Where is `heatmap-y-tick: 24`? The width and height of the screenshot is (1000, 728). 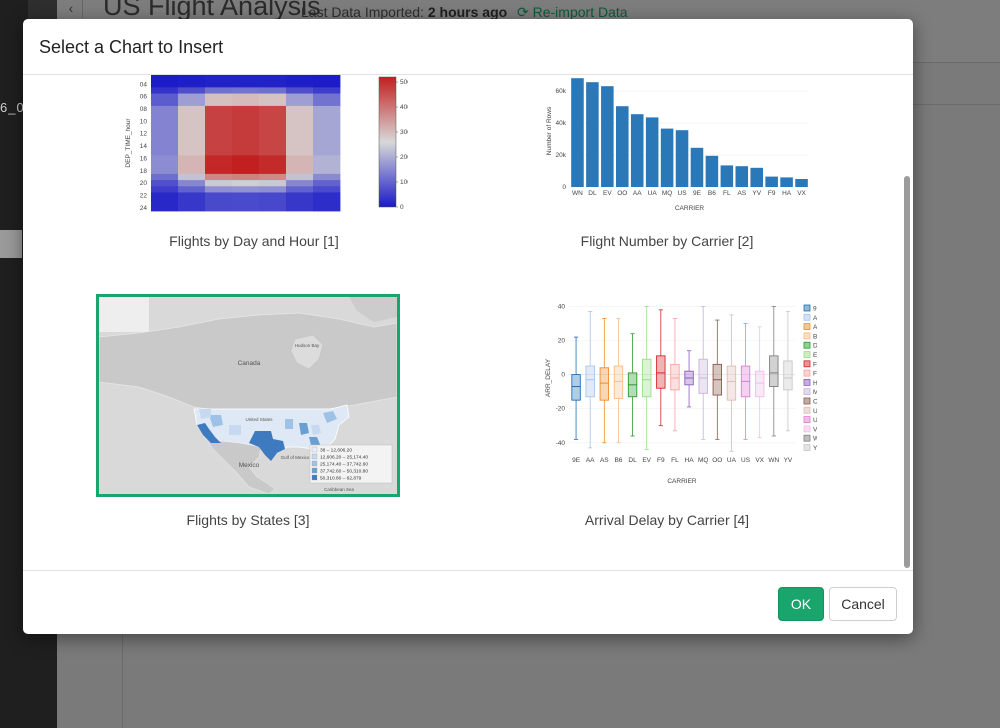
heatmap-y-tick: 24 is located at coordinates (144, 208).